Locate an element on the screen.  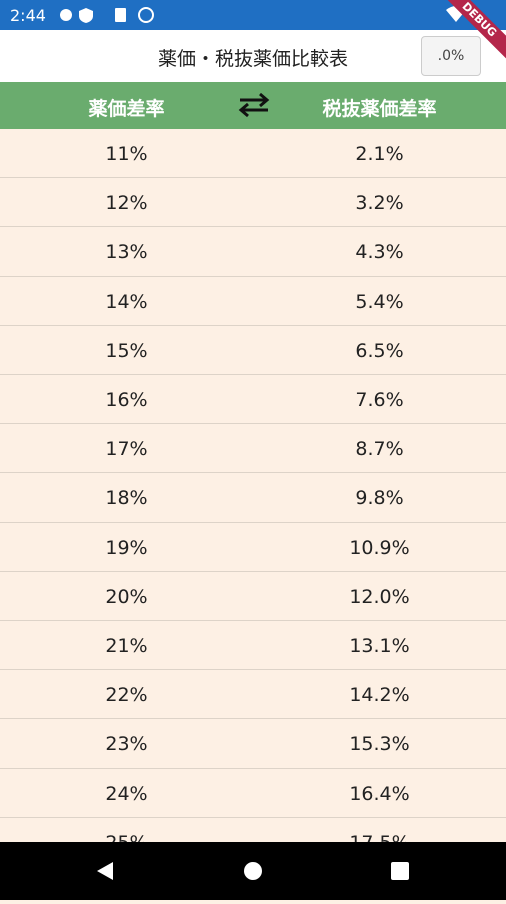
table-row: 13% 4.3% is located at coordinates (253, 252).